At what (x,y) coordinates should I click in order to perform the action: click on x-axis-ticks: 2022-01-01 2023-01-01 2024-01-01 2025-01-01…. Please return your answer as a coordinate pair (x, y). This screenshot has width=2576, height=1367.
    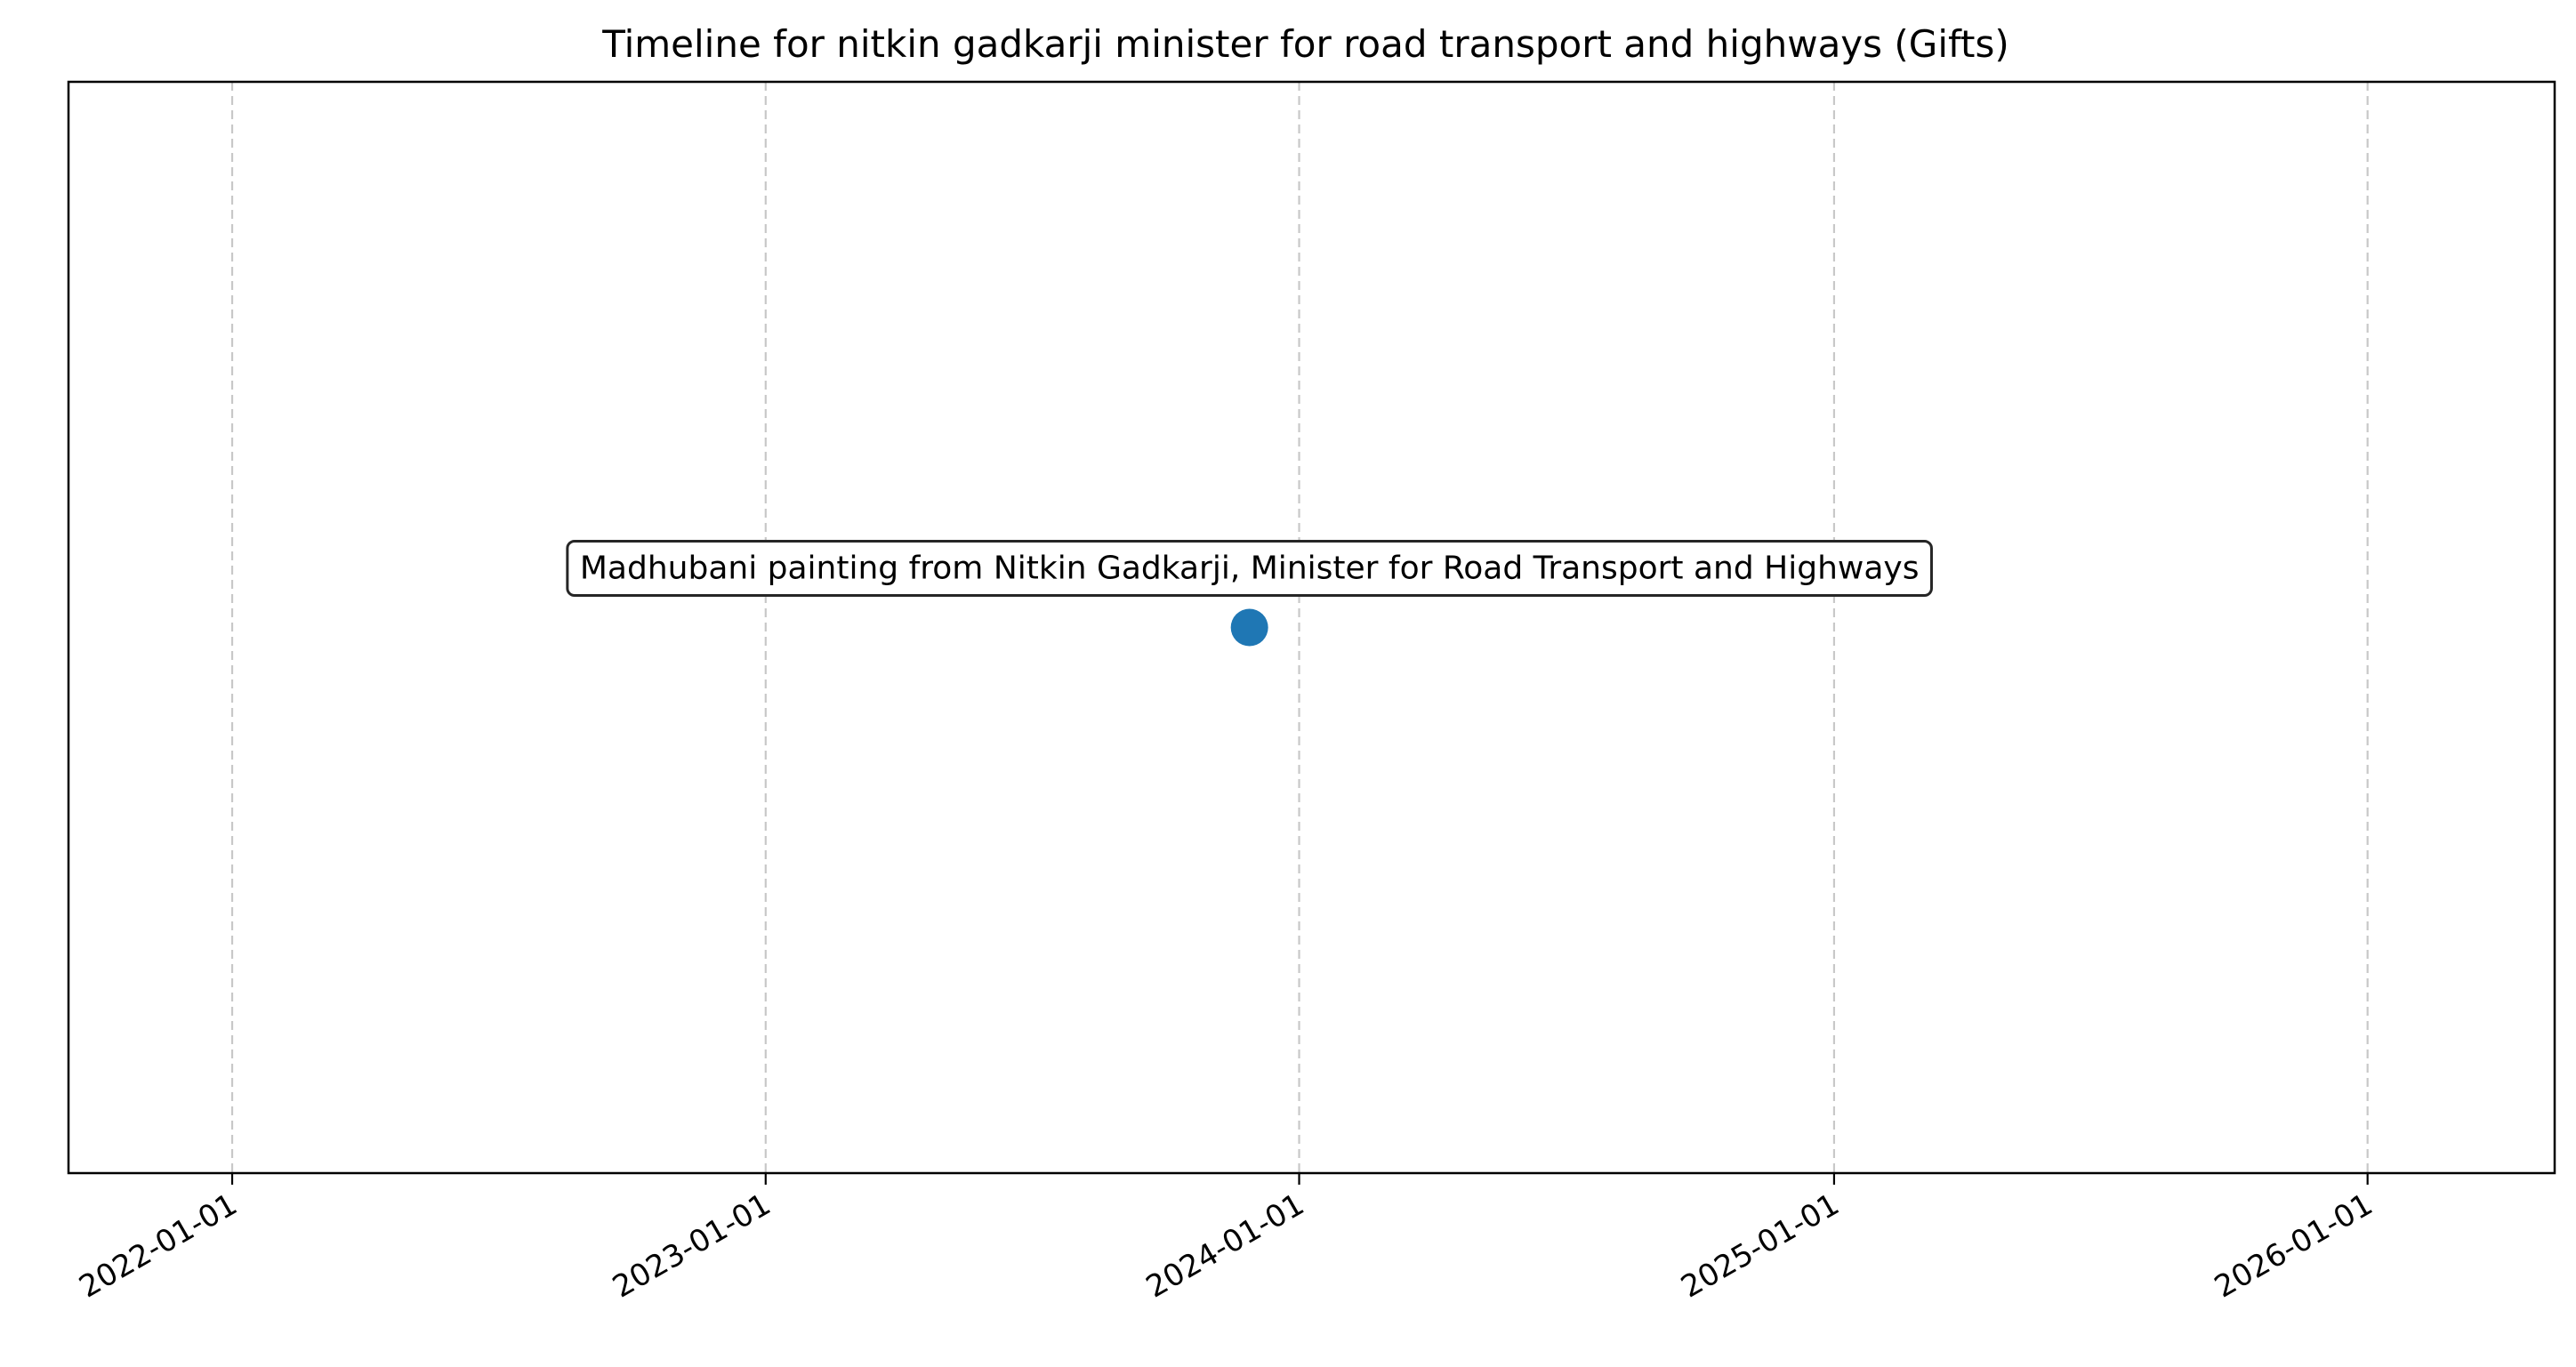
    Looking at the image, I should click on (1226, 1240).